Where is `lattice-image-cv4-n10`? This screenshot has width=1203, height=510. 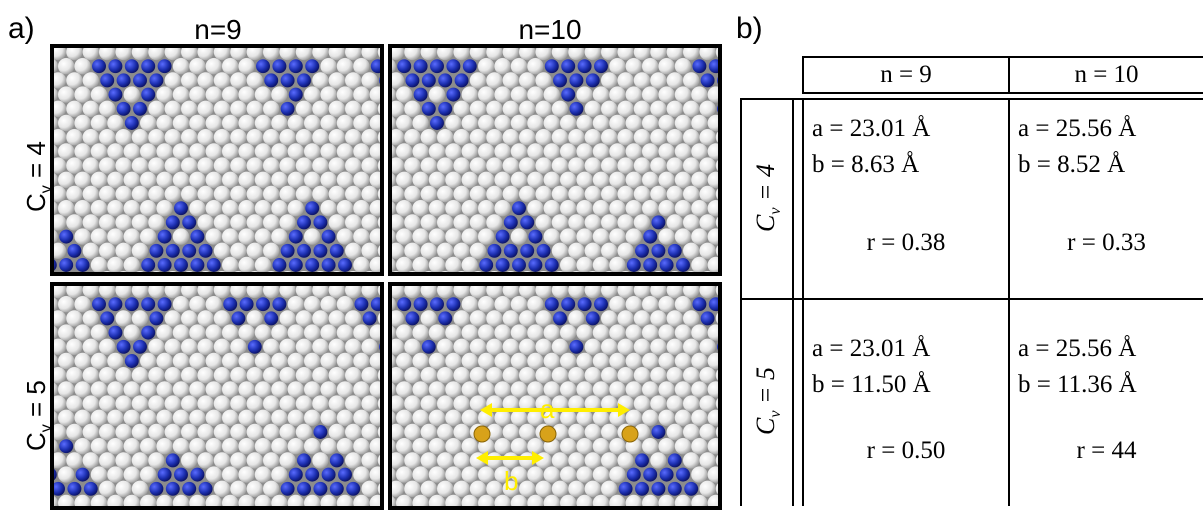
lattice-image-cv4-n10 is located at coordinates (555, 160).